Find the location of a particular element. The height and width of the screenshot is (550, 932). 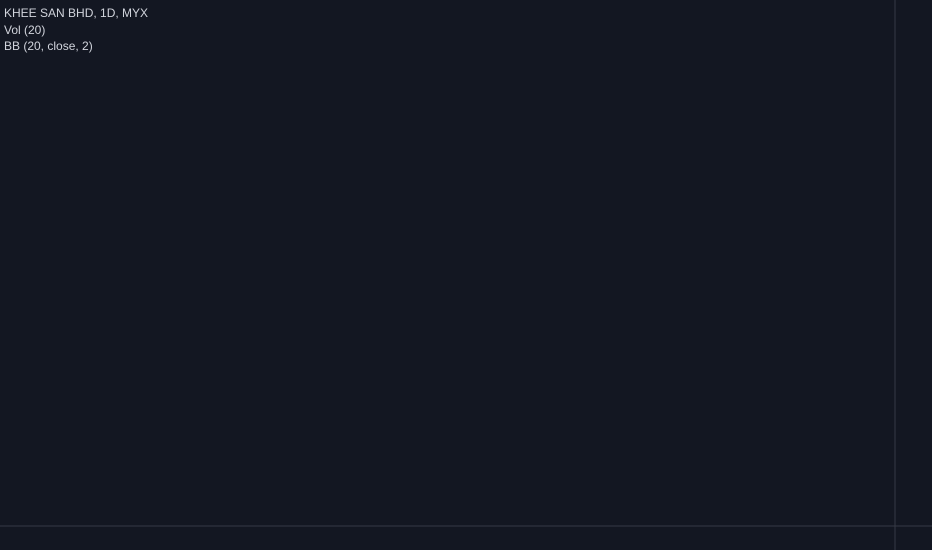

chart-title: KHEE SAN BHD, 1D, MYX is located at coordinates (76, 13).